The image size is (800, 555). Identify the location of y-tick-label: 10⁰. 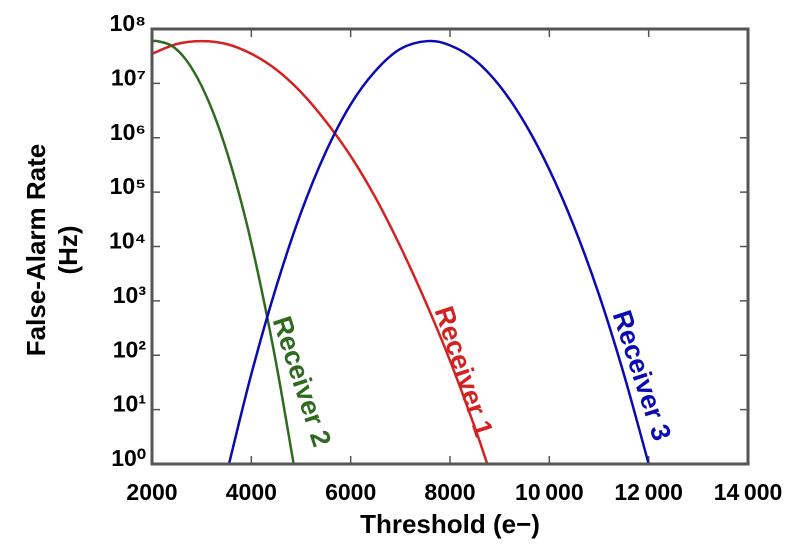
(128, 458).